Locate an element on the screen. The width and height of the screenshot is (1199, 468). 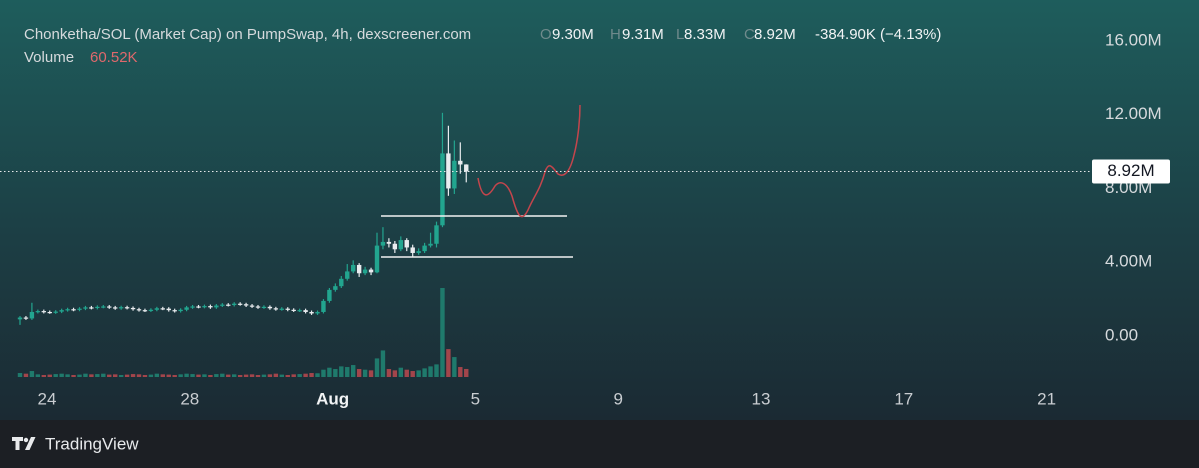
legend-value: 9.30M is located at coordinates (573, 34).